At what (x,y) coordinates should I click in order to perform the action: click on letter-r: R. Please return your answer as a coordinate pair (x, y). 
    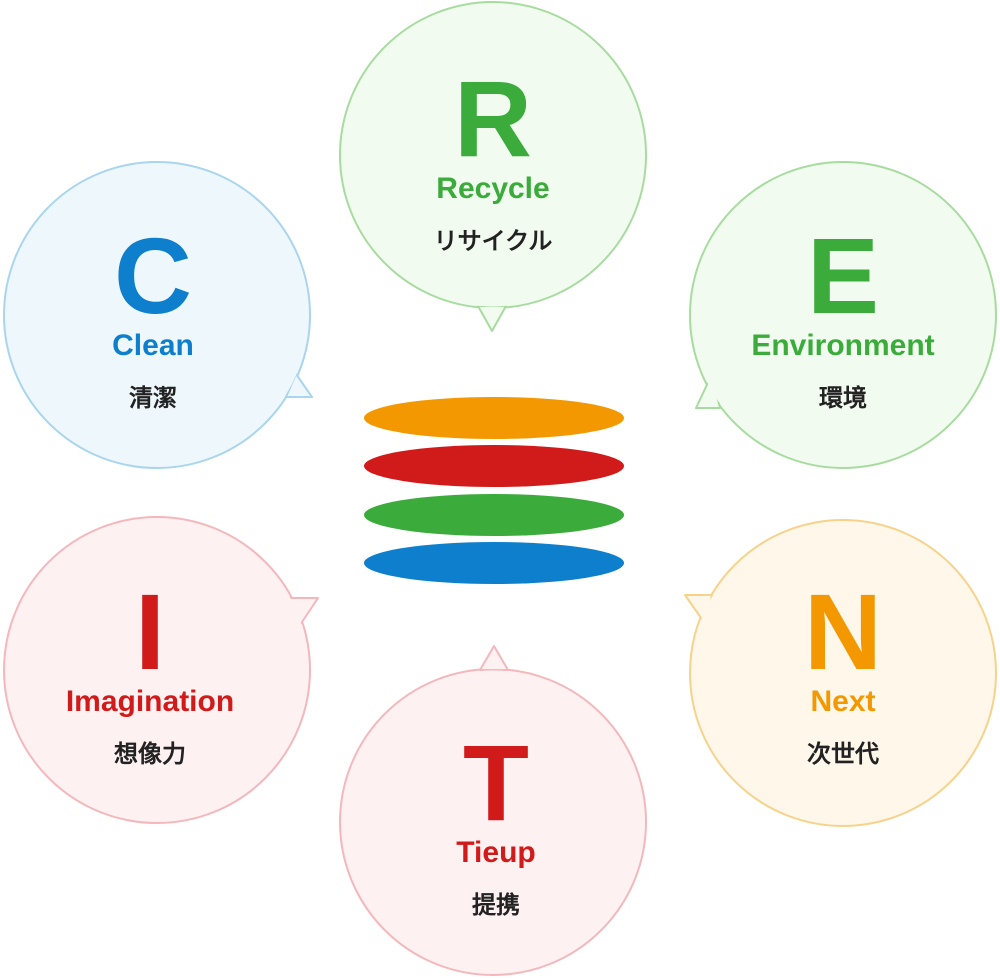
    Looking at the image, I should click on (493, 118).